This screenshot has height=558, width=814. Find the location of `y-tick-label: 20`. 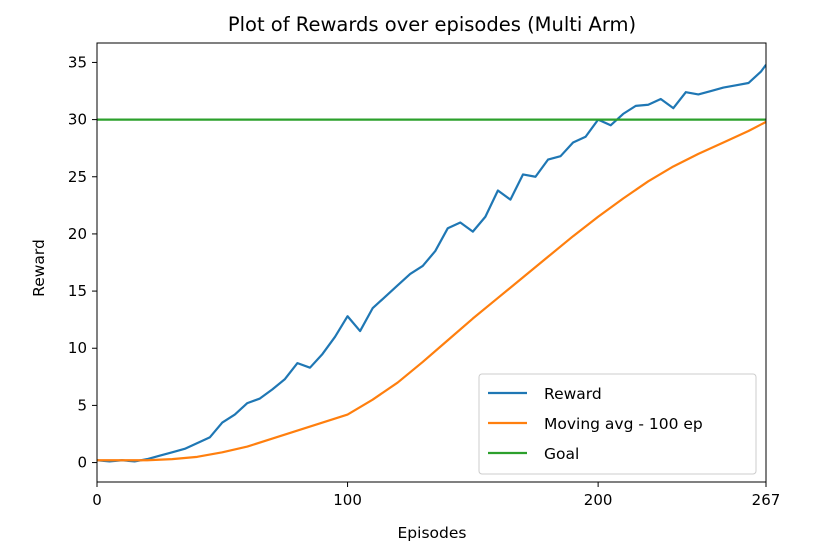

y-tick-label: 20 is located at coordinates (77, 234).